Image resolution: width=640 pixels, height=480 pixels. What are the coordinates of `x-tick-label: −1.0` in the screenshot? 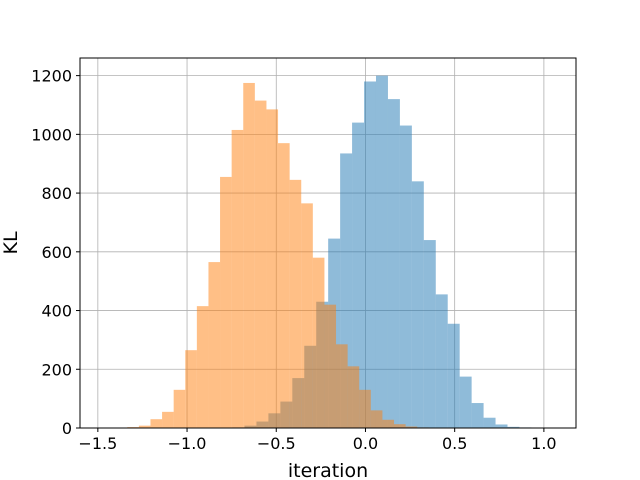 It's located at (187, 443).